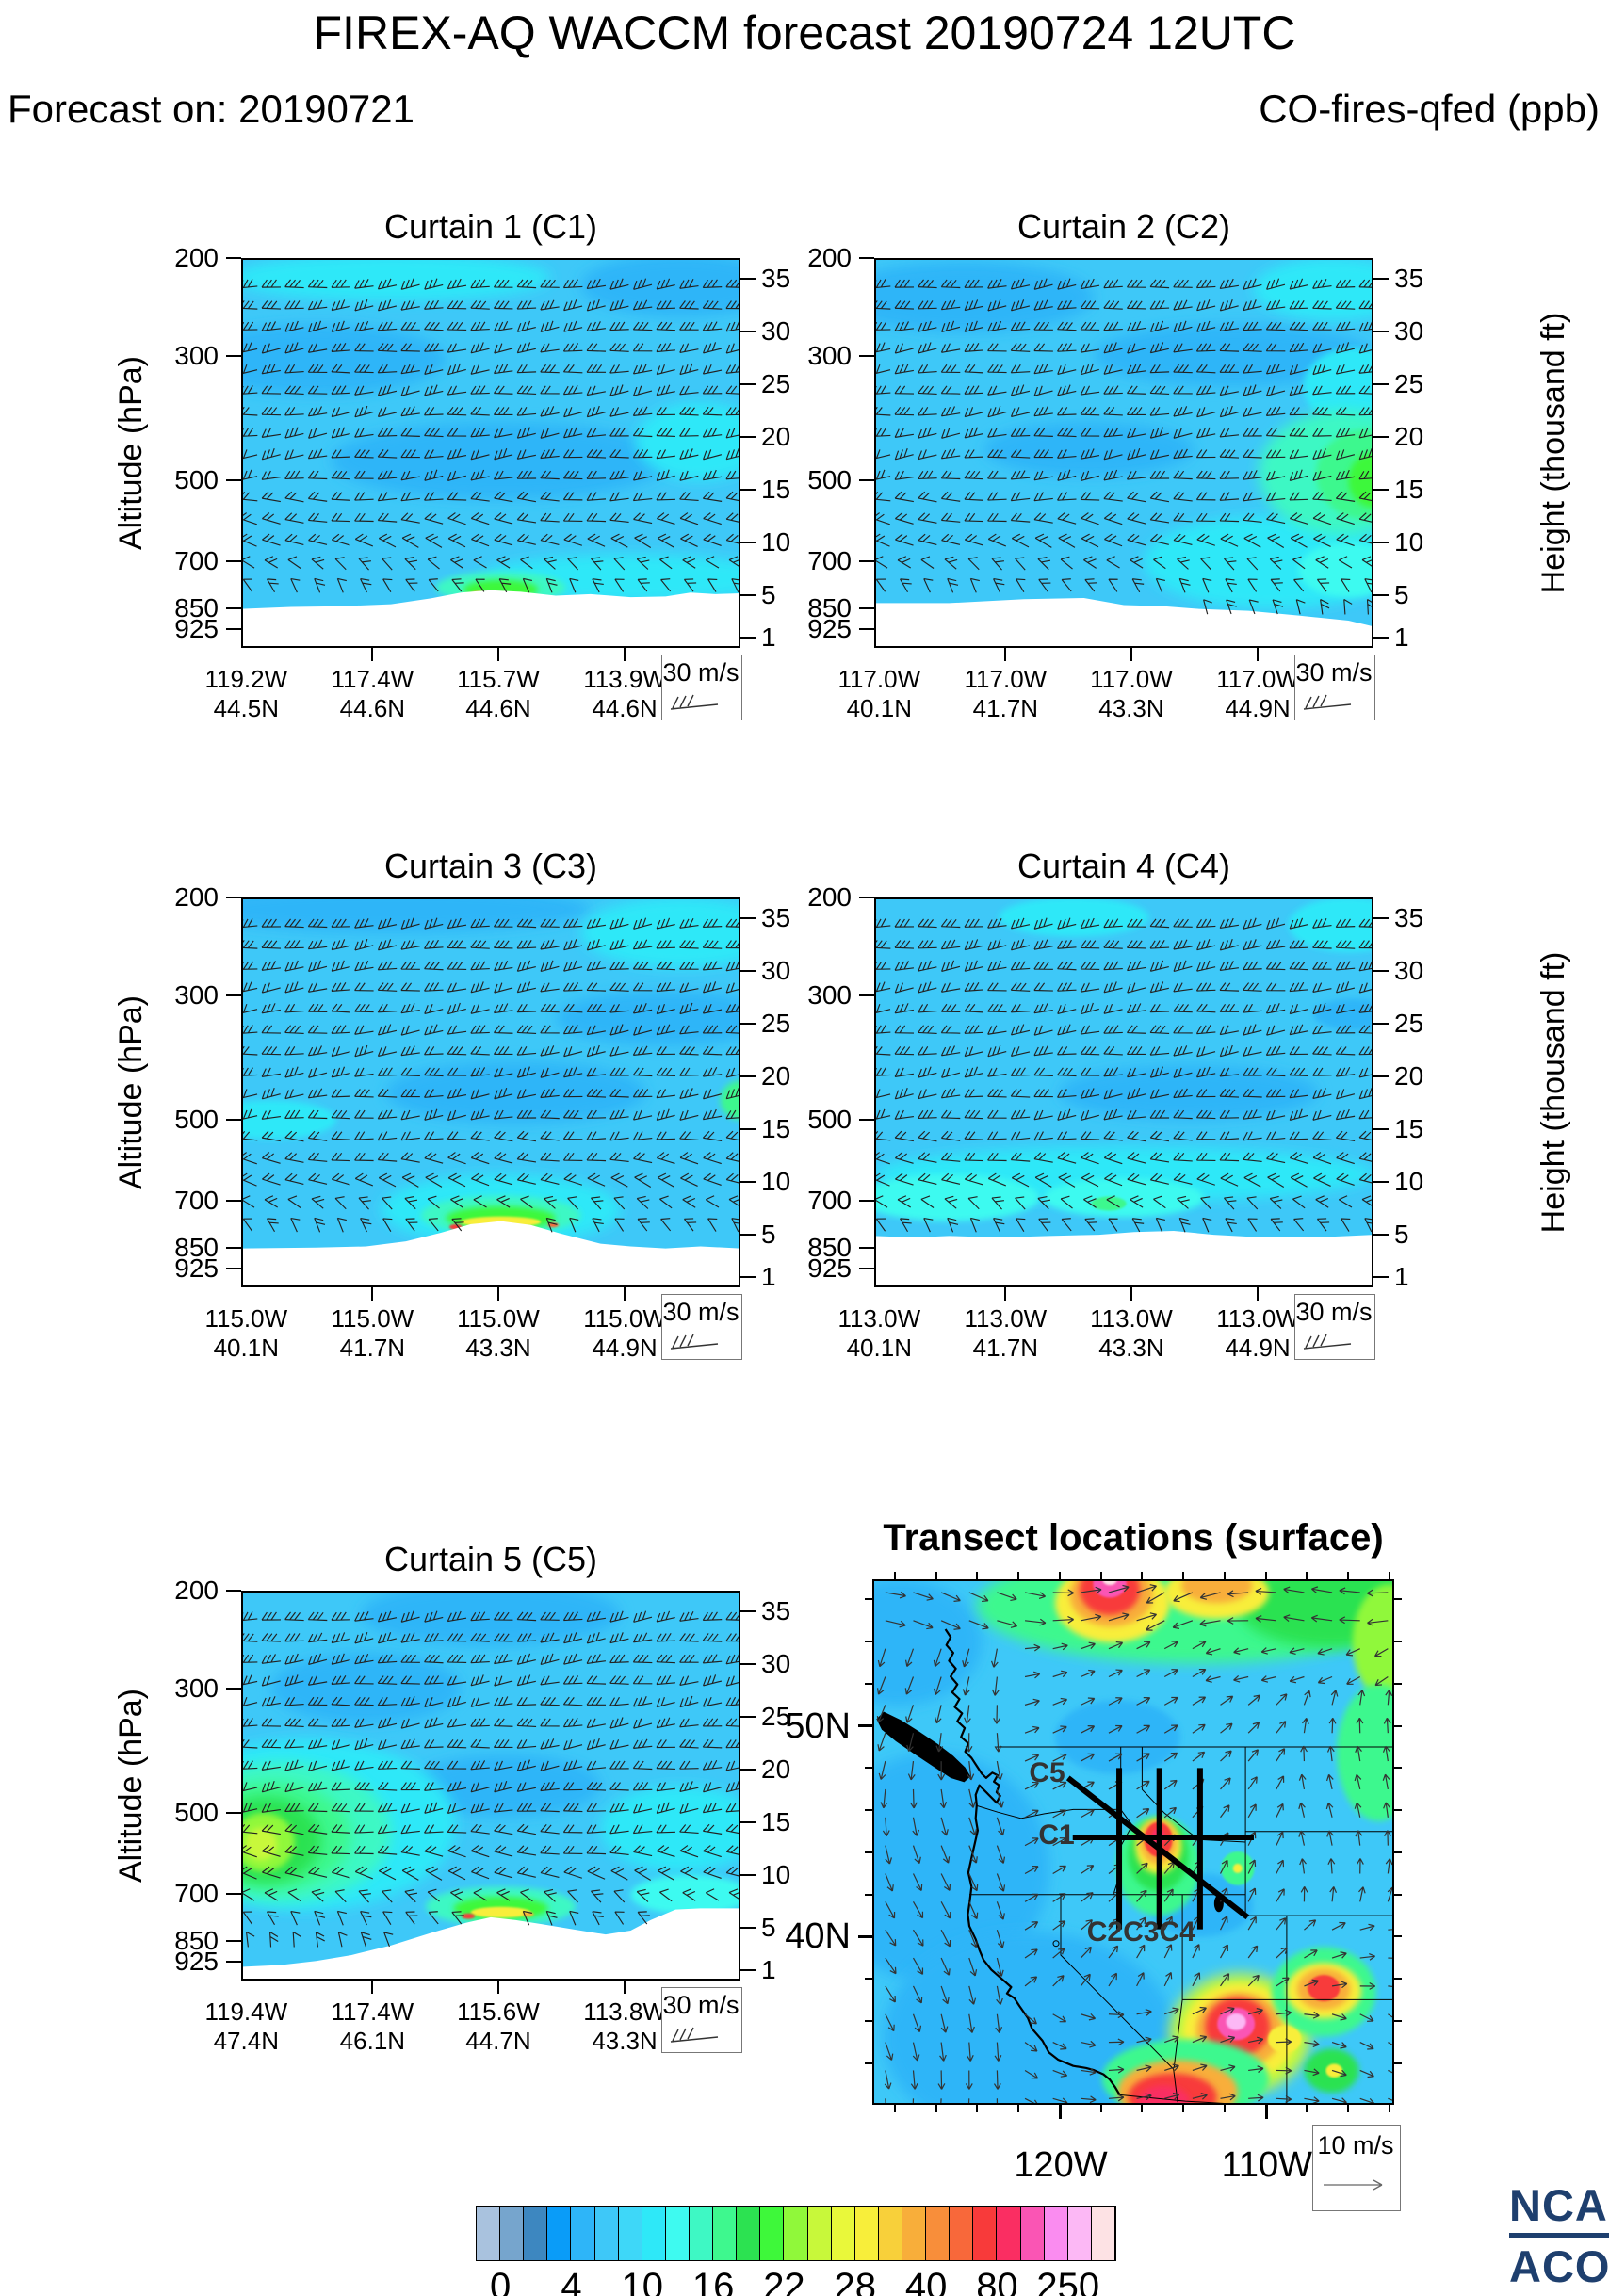 The image size is (1609, 2296). What do you see at coordinates (498, 679) in the screenshot?
I see `x-tick-line: 115.7W` at bounding box center [498, 679].